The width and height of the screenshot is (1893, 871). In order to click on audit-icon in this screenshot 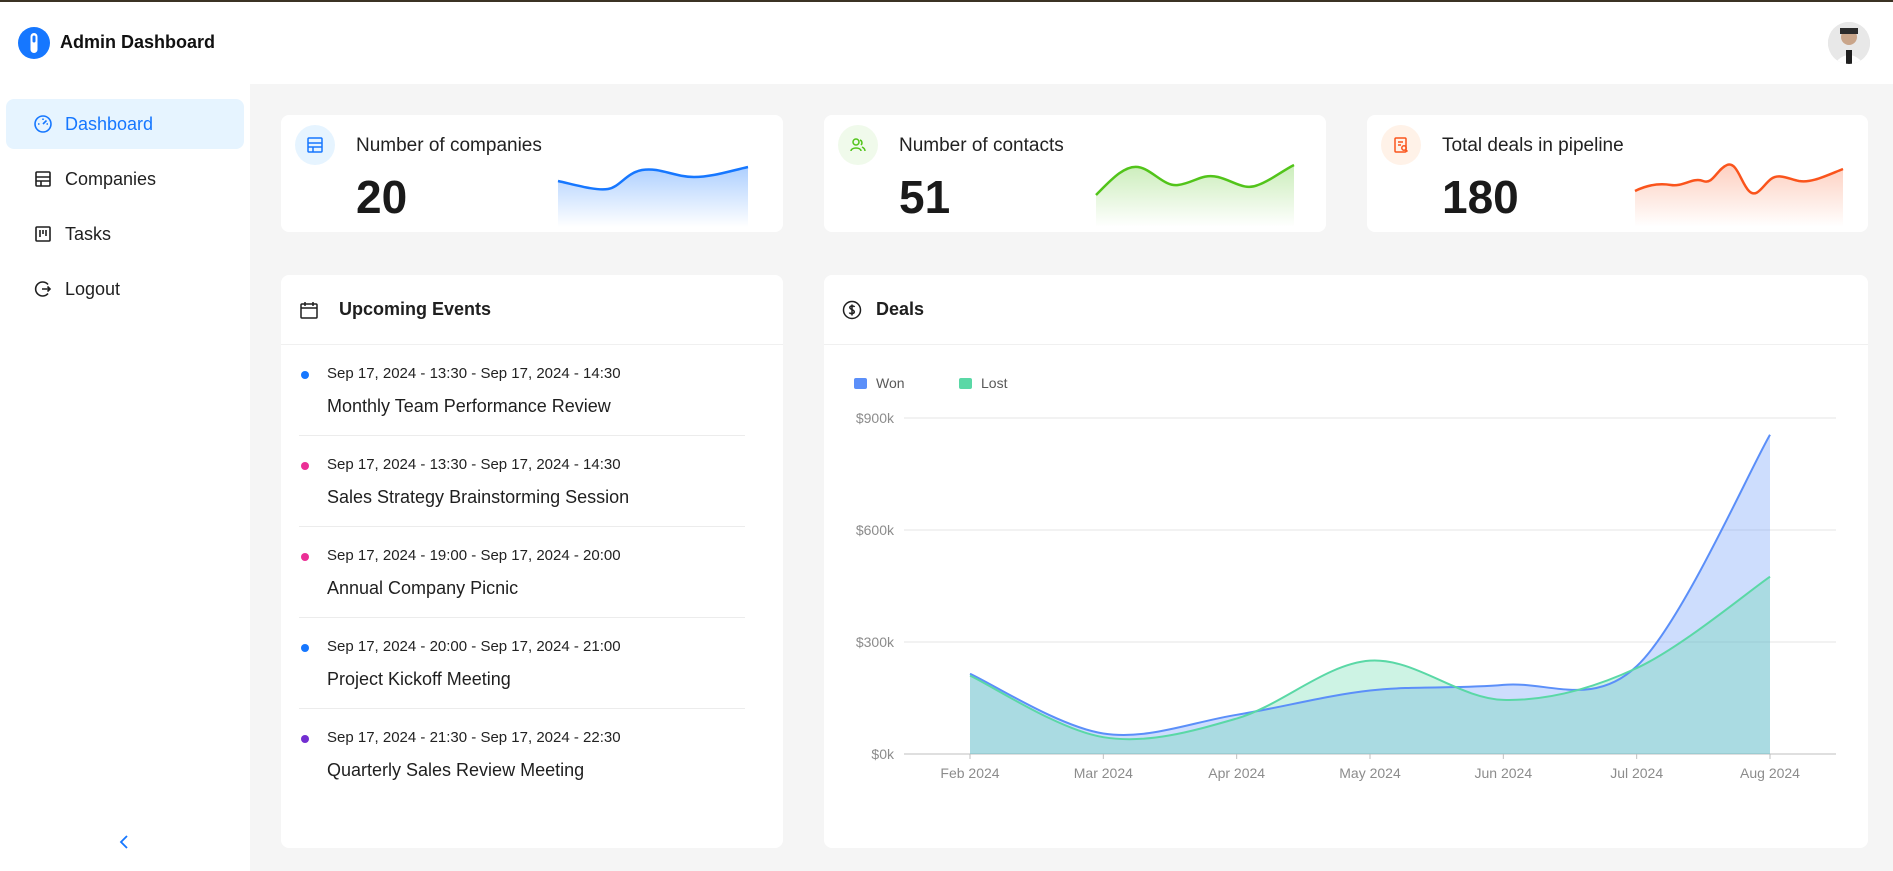, I will do `click(1401, 145)`.